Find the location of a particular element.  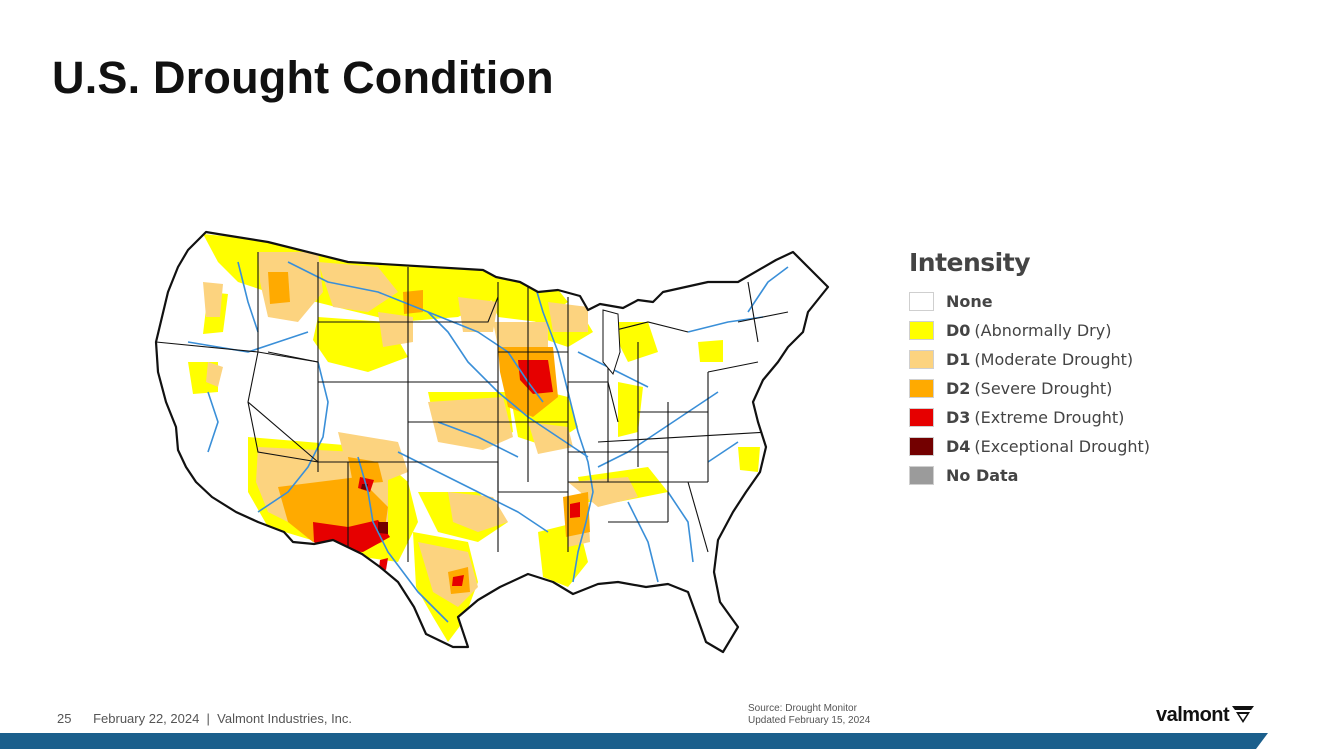

legend-label: No Data is located at coordinates (982, 475).